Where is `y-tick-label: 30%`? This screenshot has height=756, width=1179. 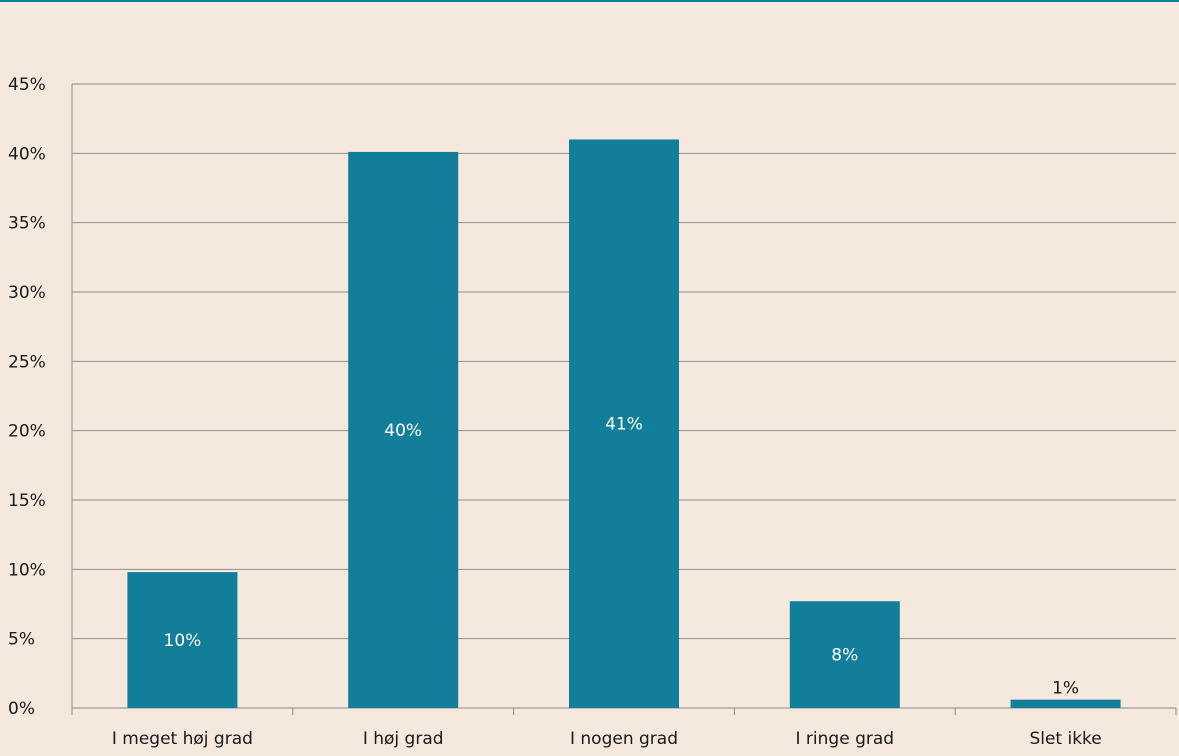
y-tick-label: 30% is located at coordinates (27, 293).